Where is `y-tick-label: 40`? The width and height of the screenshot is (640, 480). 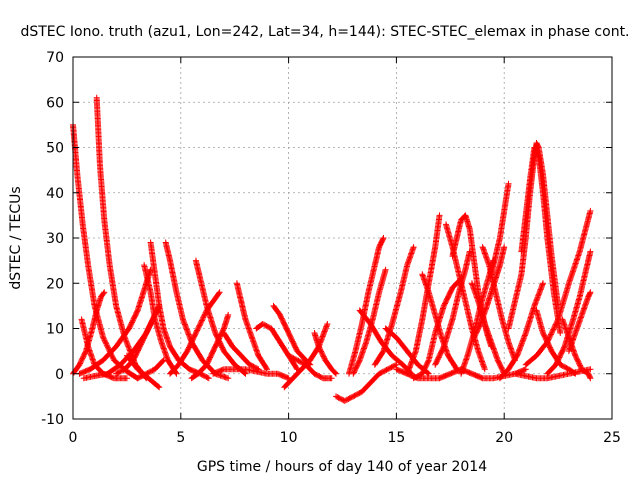 y-tick-label: 40 is located at coordinates (55, 194).